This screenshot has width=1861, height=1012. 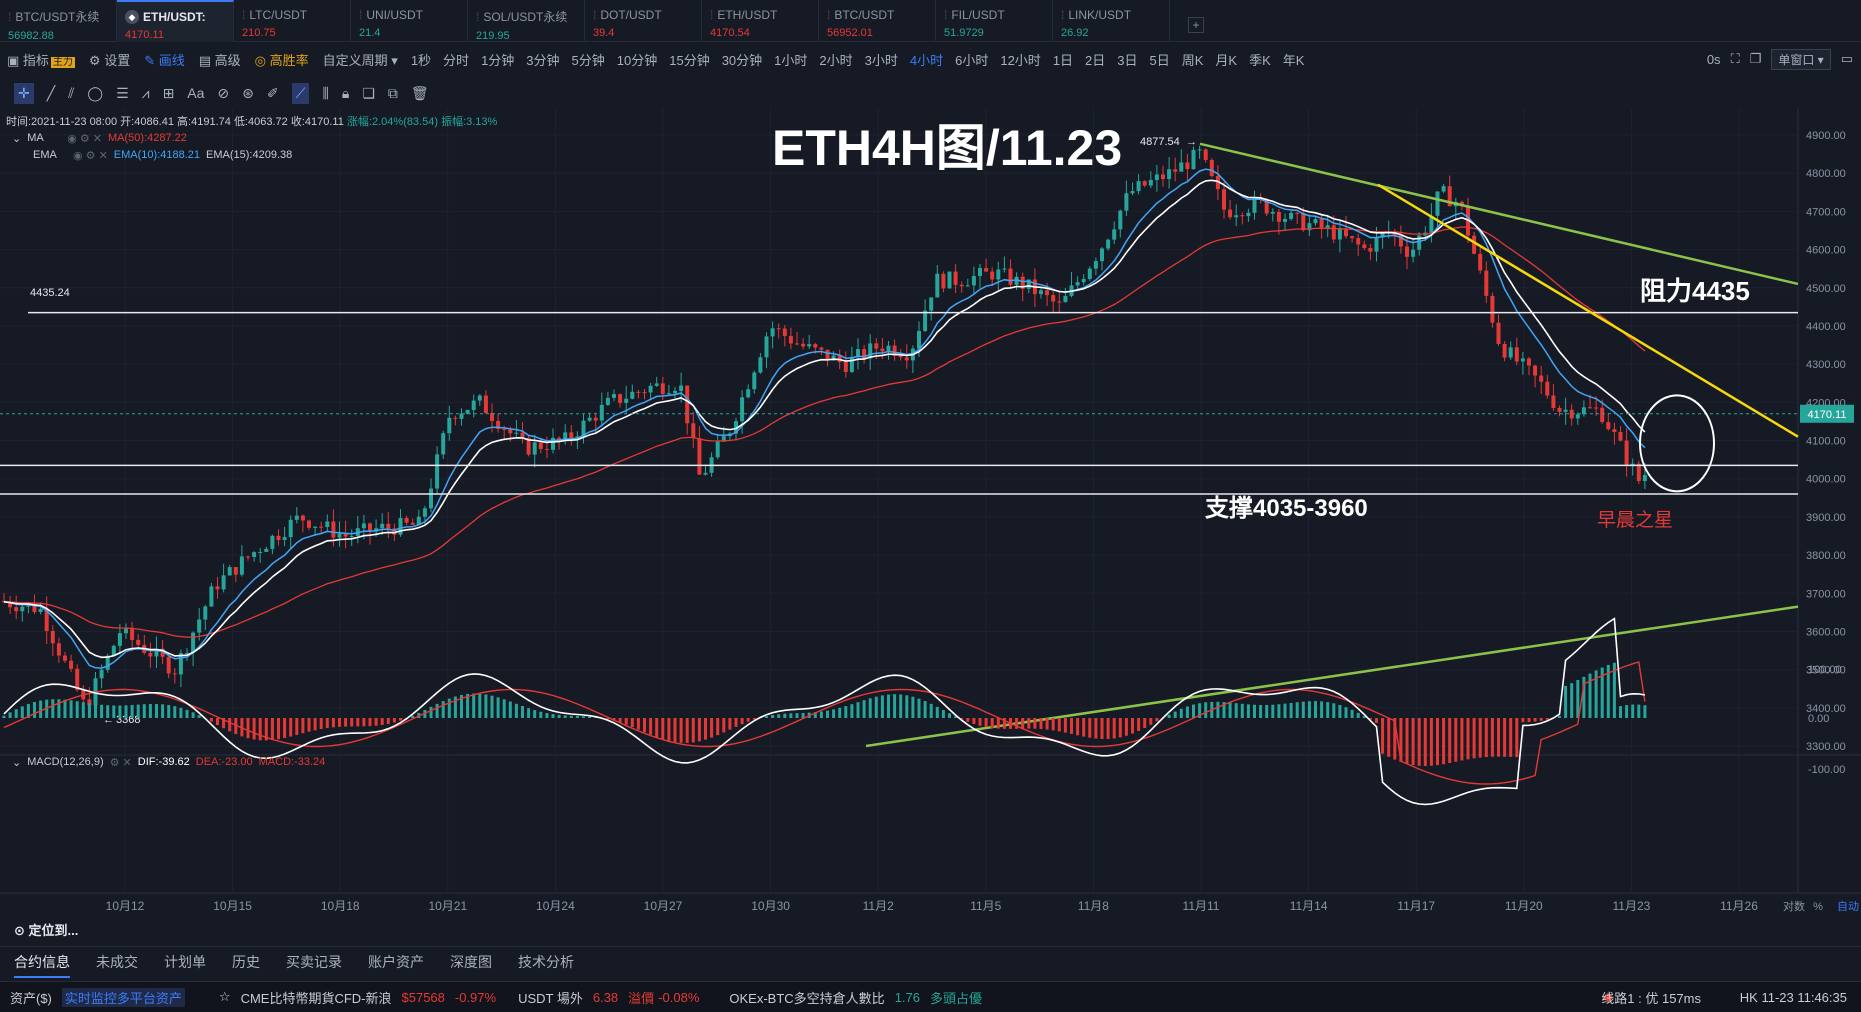 What do you see at coordinates (281, 60) in the screenshot?
I see `win-rate-button: ◎ 高胜率` at bounding box center [281, 60].